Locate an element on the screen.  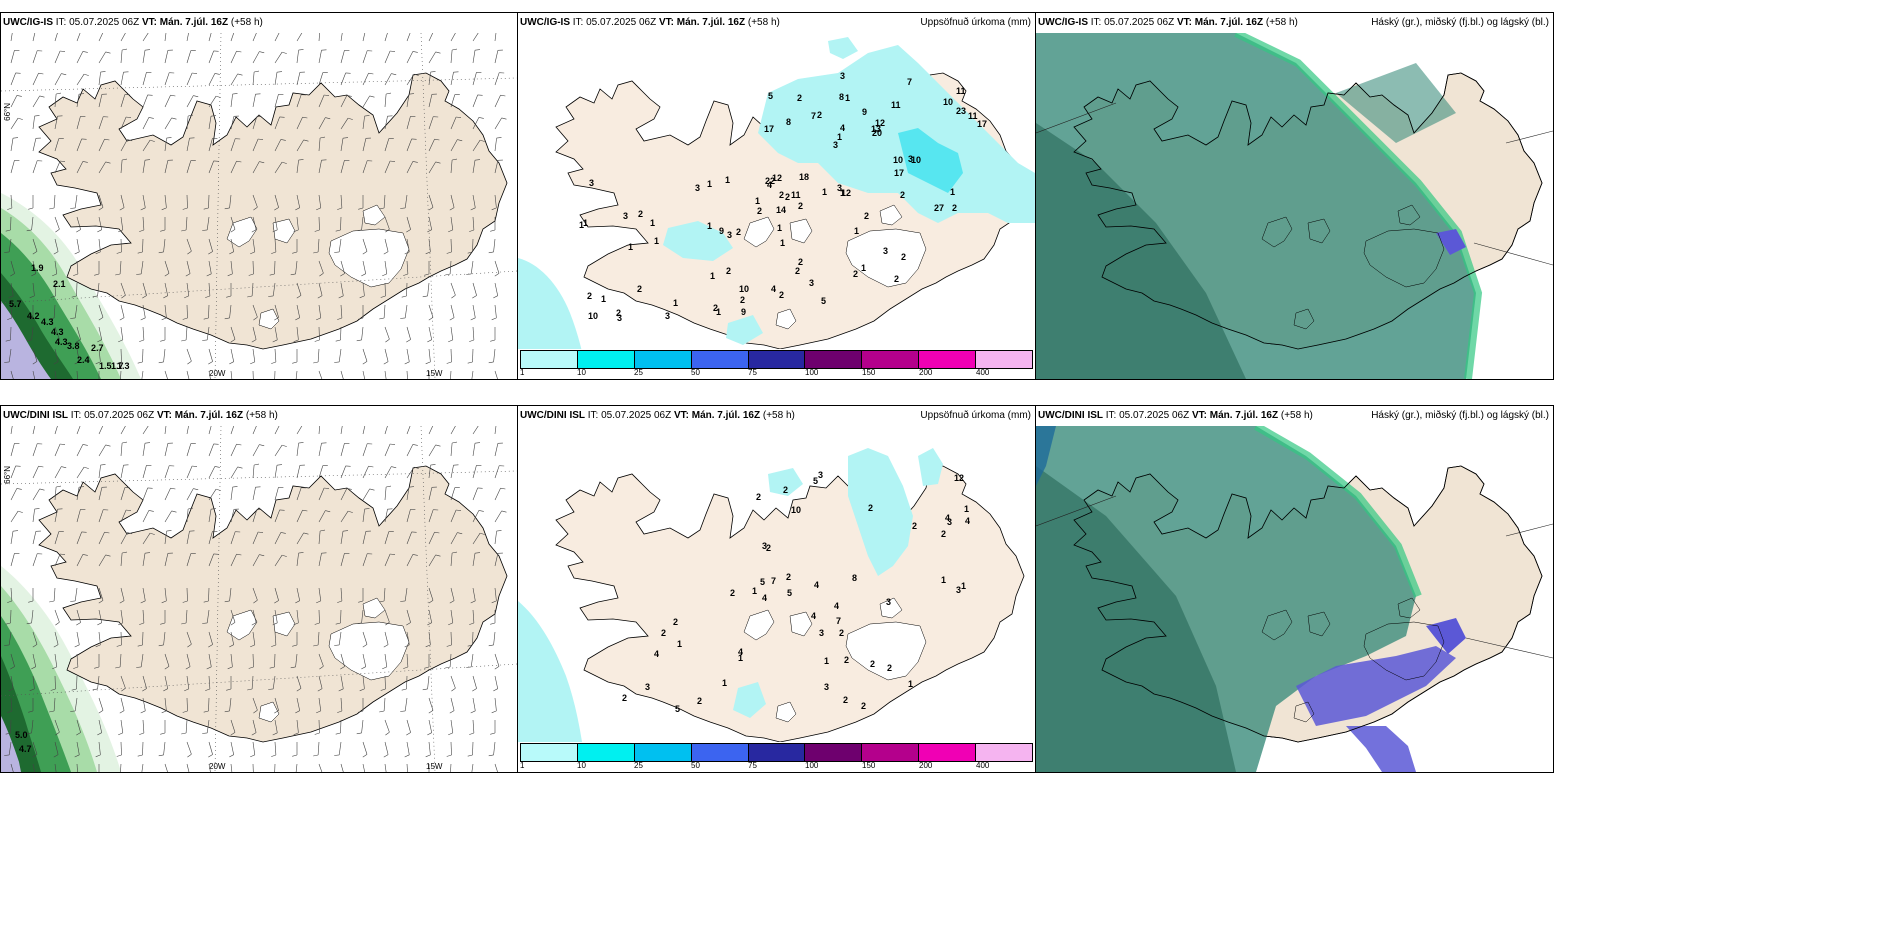
vt-label: VT: is located at coordinates (666, 22).